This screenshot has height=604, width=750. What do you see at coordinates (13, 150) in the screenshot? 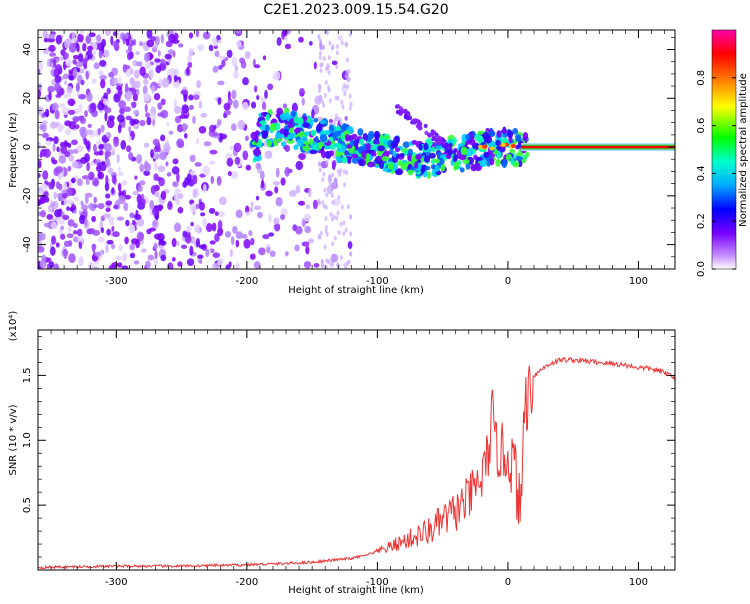
I see `spectrogram-y-label: Frequency (Hz)` at bounding box center [13, 150].